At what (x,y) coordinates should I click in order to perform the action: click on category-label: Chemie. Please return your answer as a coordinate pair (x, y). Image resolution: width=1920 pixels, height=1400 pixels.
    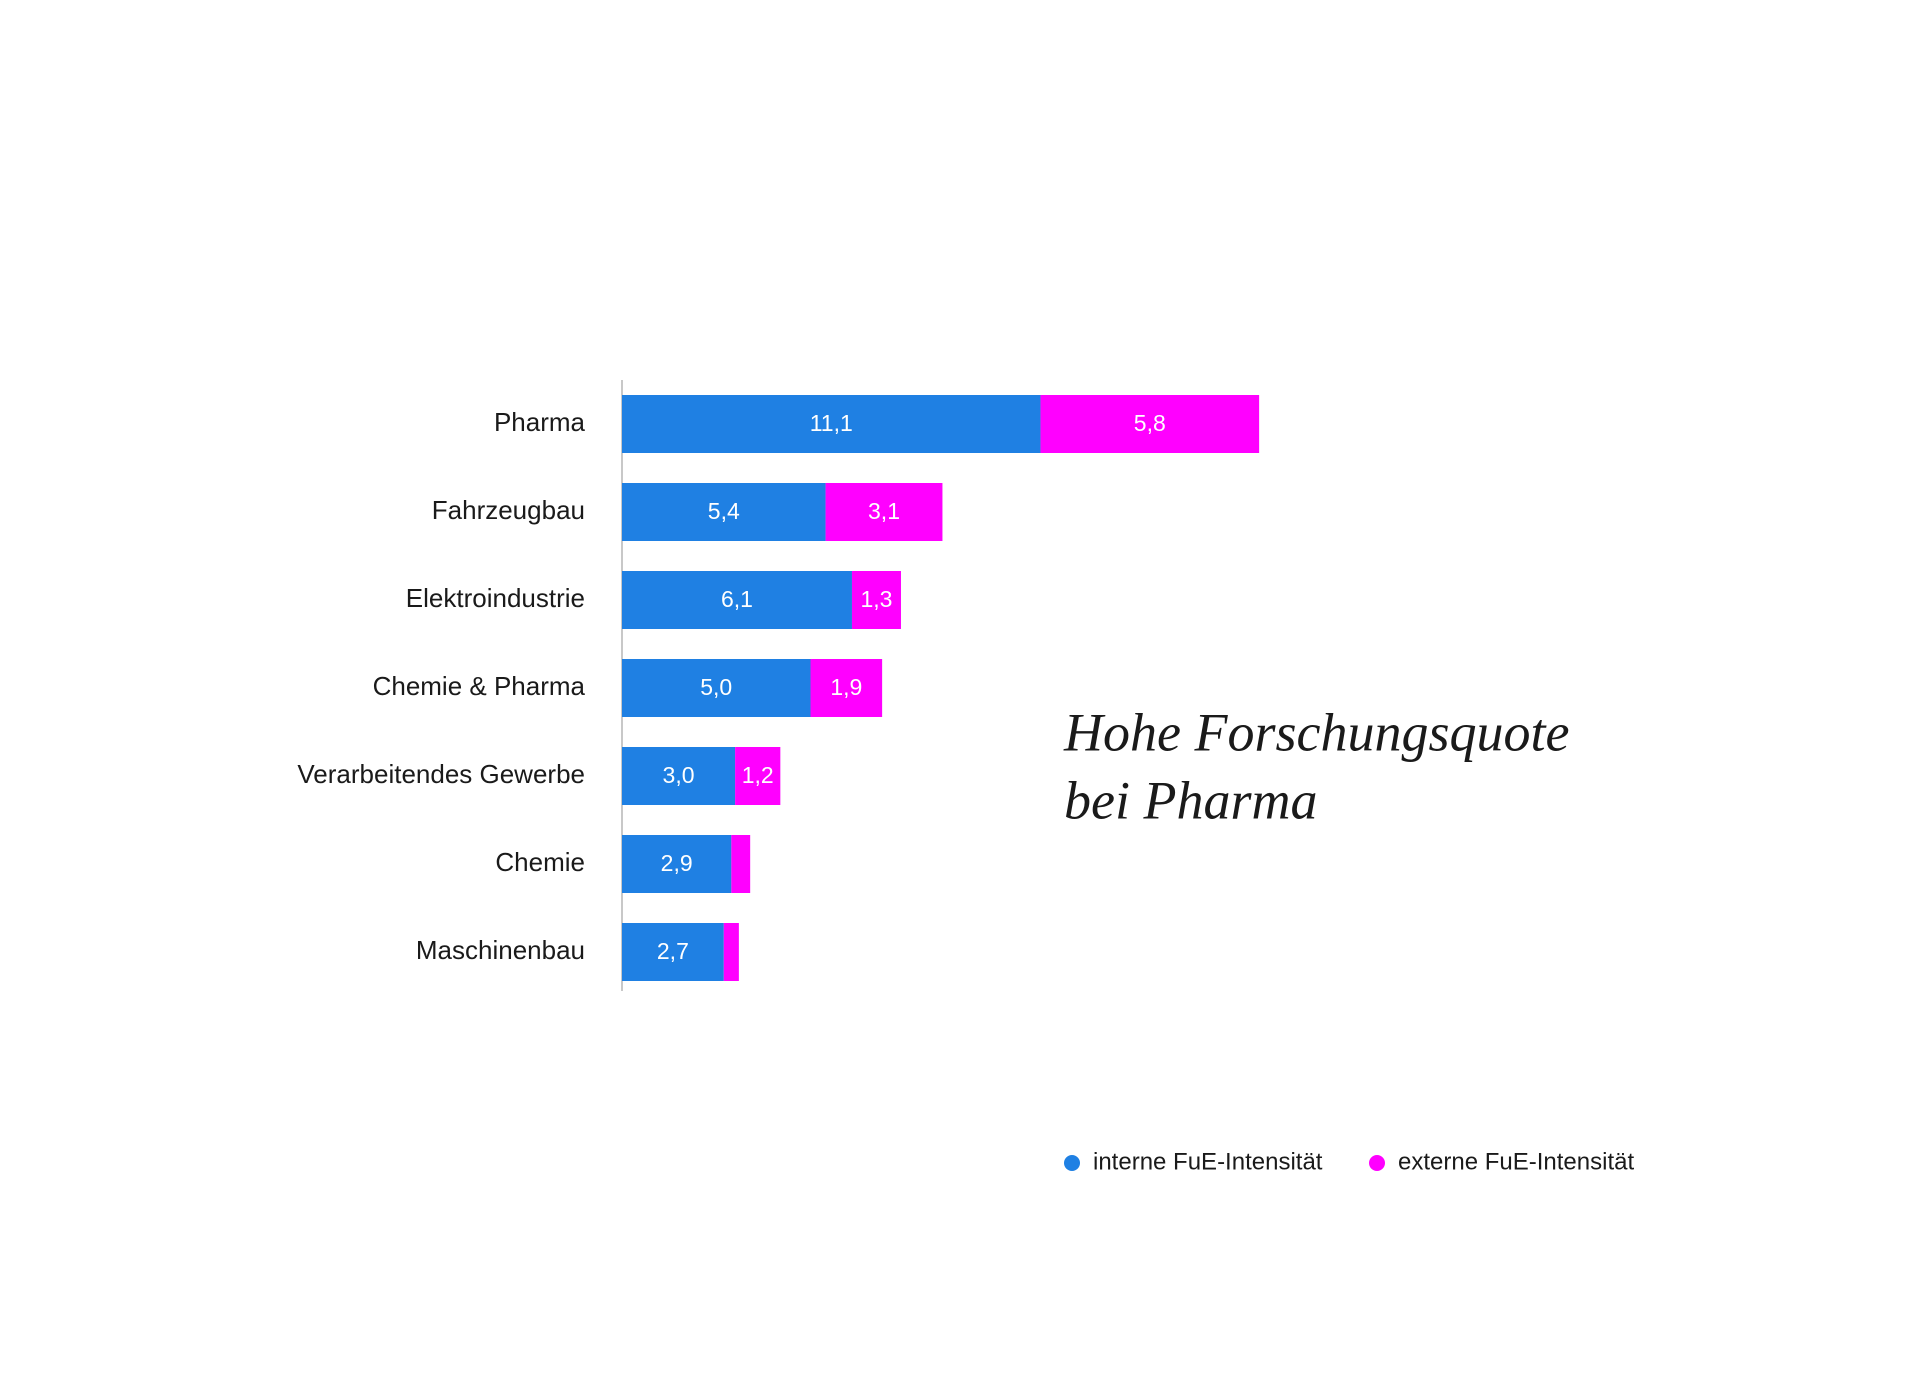
    Looking at the image, I should click on (540, 862).